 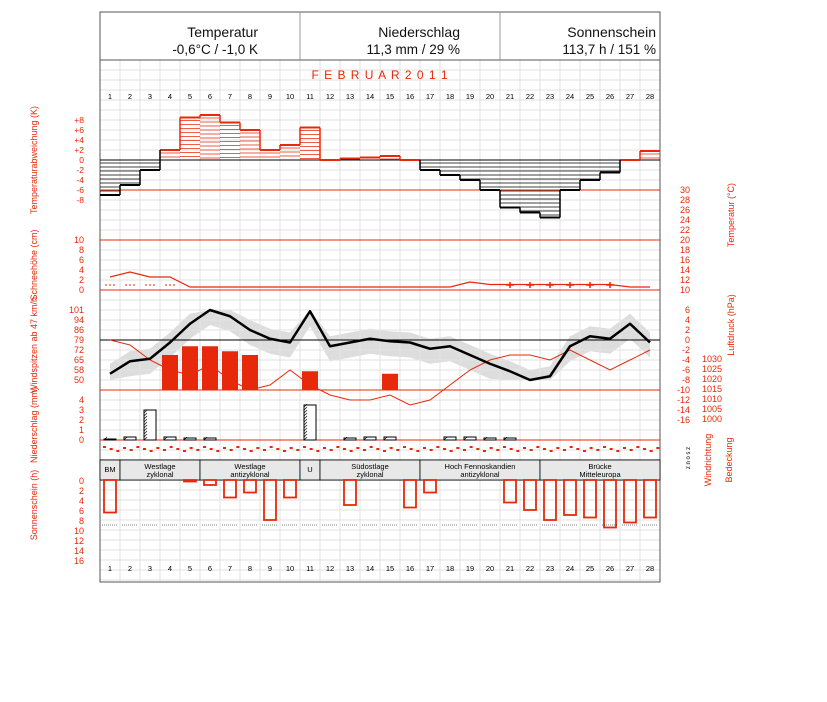 I want to click on pressure-anomaly-tick: 2, so click(x=687, y=330).